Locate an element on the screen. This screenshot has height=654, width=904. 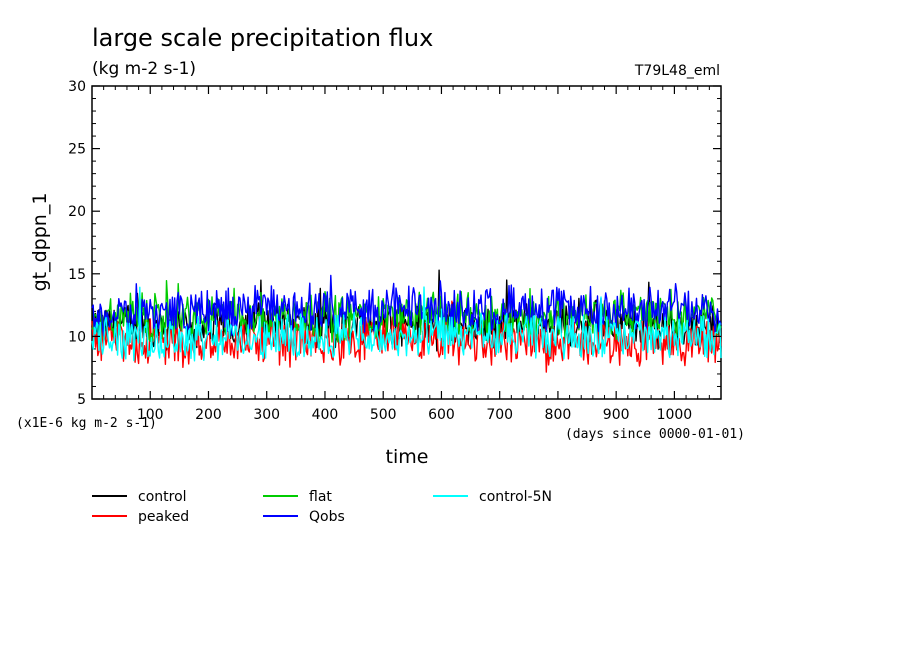
legend-label-qobs: Qobs is located at coordinates (327, 517).